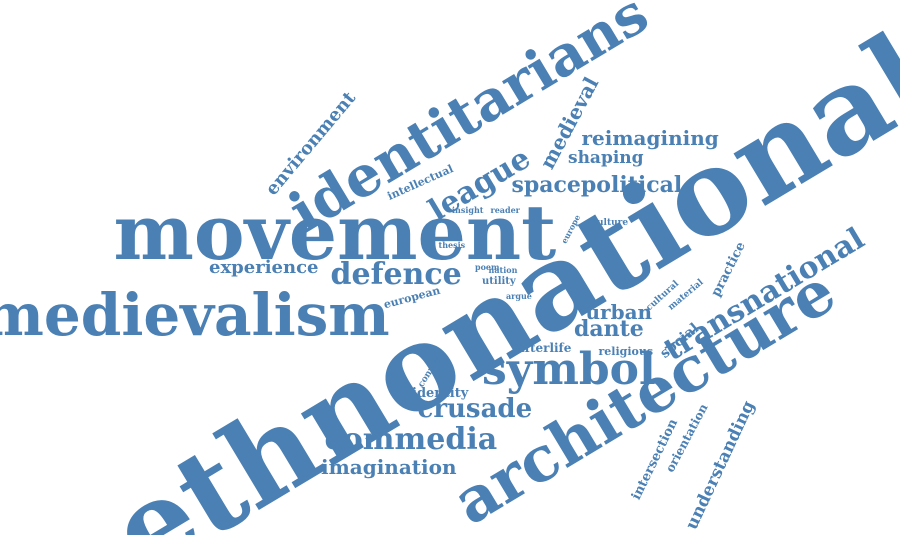 This screenshot has width=900, height=535. Describe the element at coordinates (519, 296) in the screenshot. I see `word-argue: argue` at that location.